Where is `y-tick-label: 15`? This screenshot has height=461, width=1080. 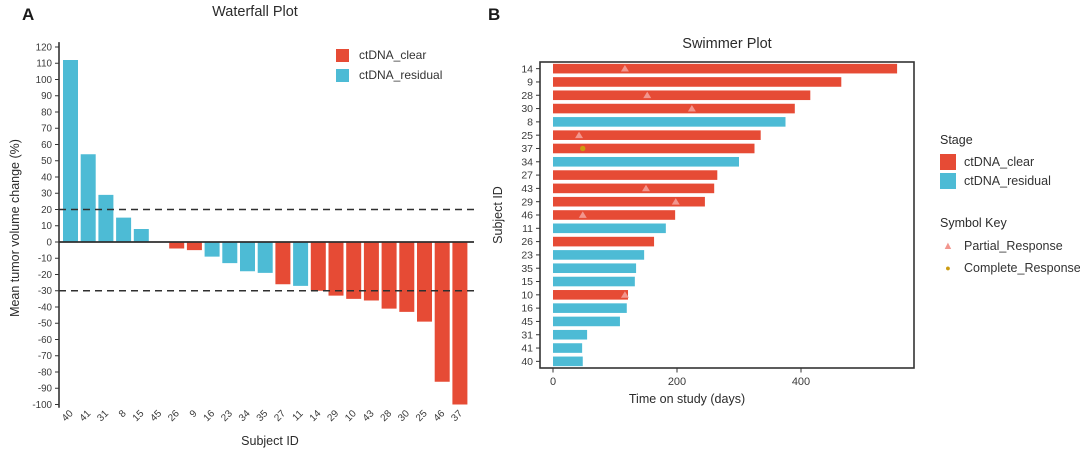
y-tick-label: 15 is located at coordinates (527, 282).